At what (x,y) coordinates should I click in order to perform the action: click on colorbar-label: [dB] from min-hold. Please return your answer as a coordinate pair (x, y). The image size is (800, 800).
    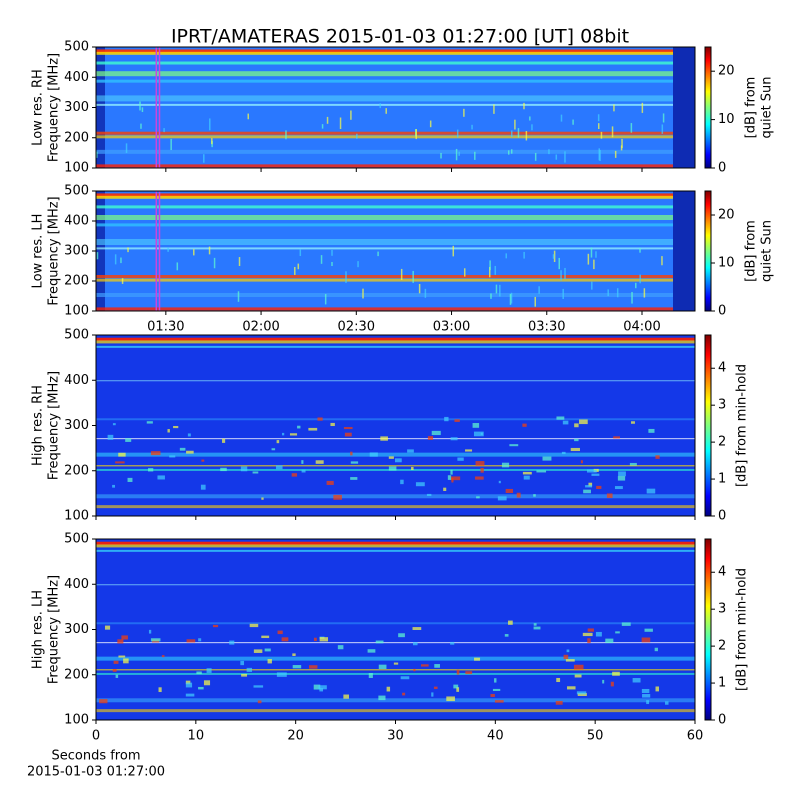
    Looking at the image, I should click on (742, 425).